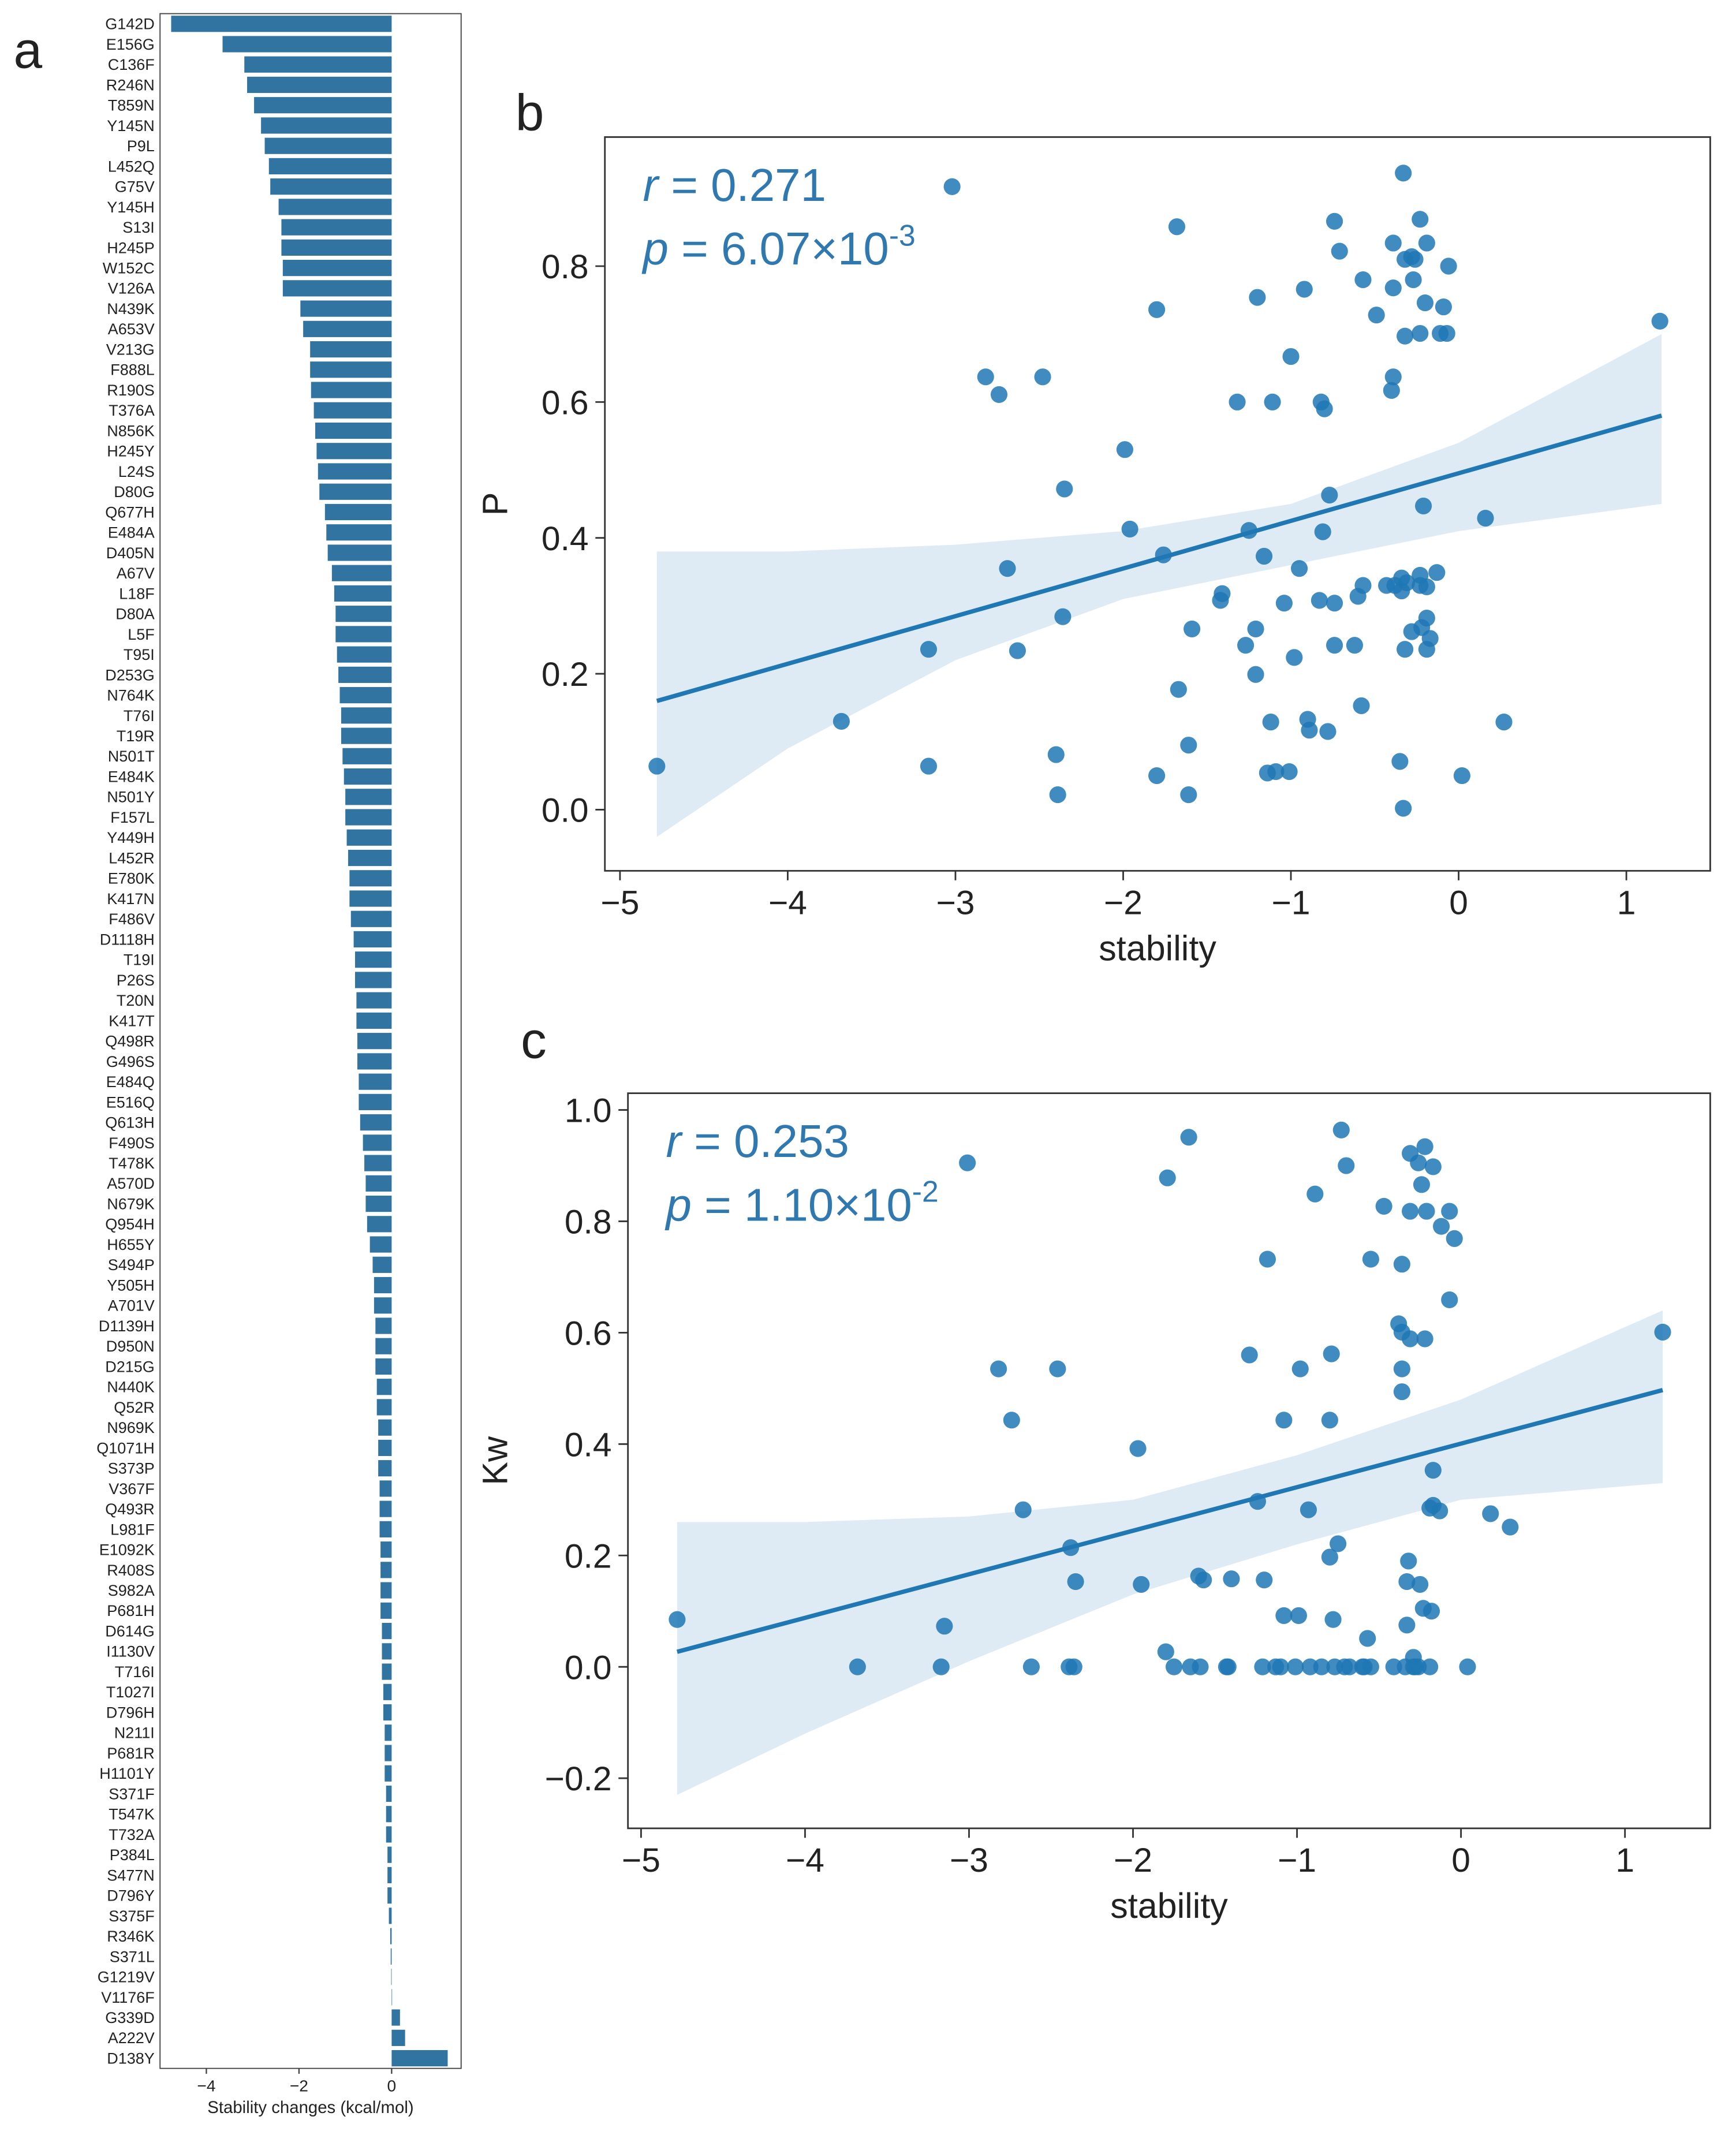 The height and width of the screenshot is (2139, 1736). I want to click on y-tick-label: T19R, so click(136, 736).